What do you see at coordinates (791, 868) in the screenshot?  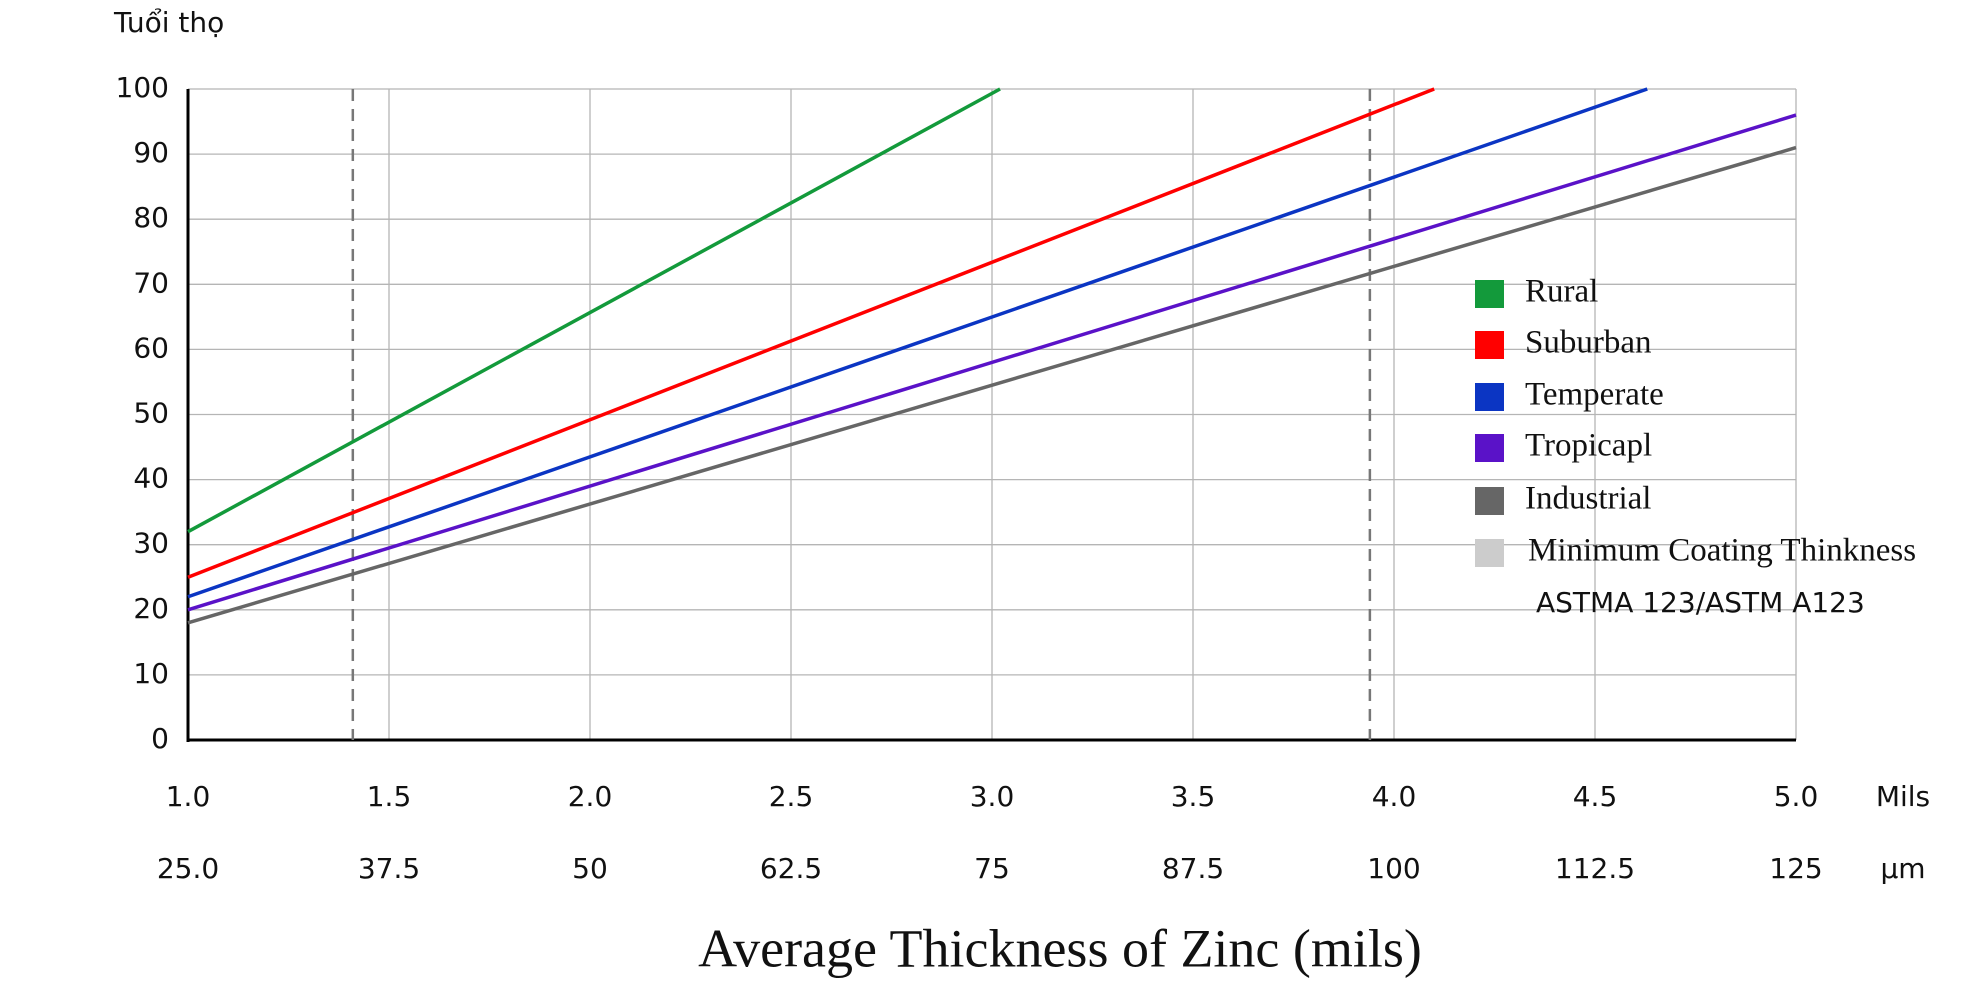 I see `x2-tick-label: 62.5` at bounding box center [791, 868].